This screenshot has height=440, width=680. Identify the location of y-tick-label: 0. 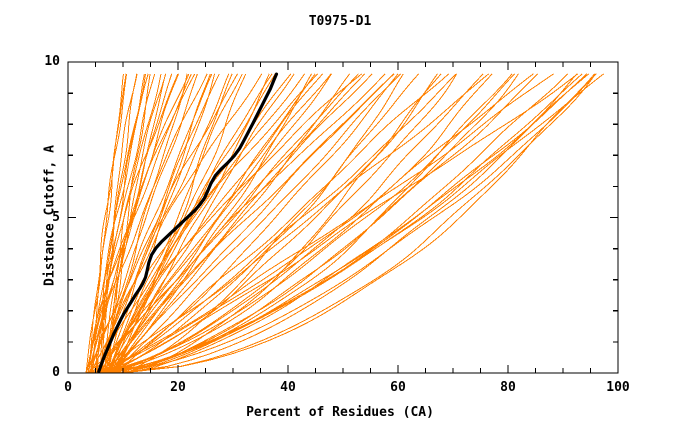
(56, 372).